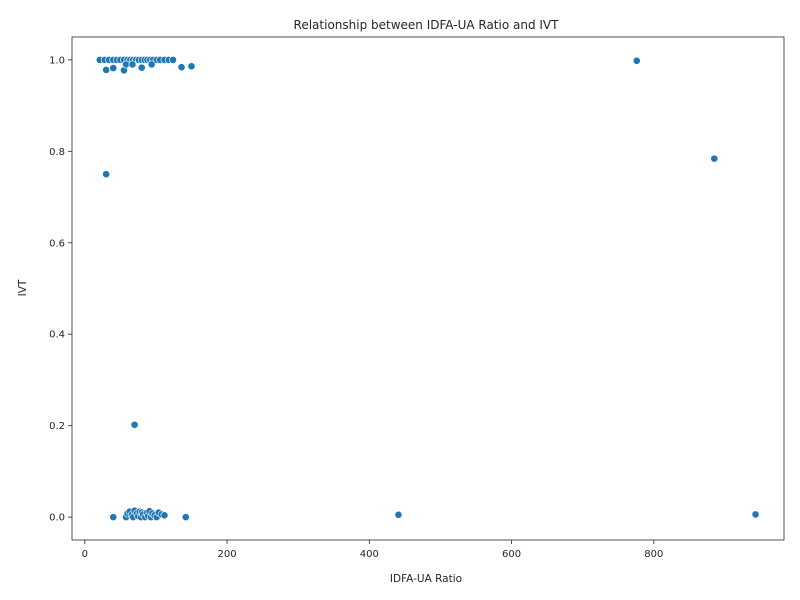  I want to click on x-tick-label: 600, so click(511, 554).